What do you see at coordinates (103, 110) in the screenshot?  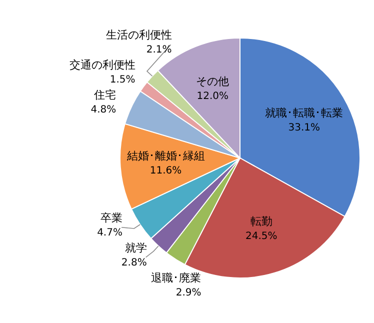 I see `data-label: 4.8%` at bounding box center [103, 110].